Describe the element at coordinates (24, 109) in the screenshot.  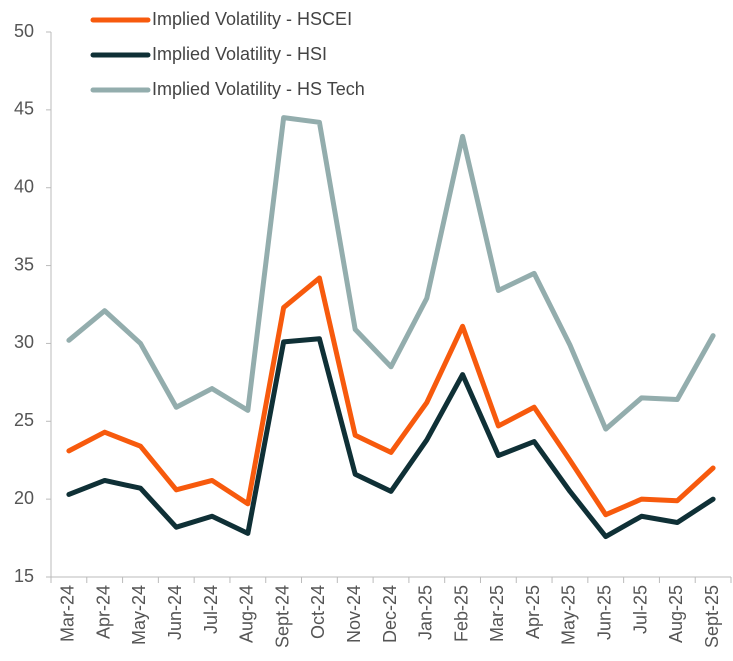
I see `y-tick-label: 45` at that location.